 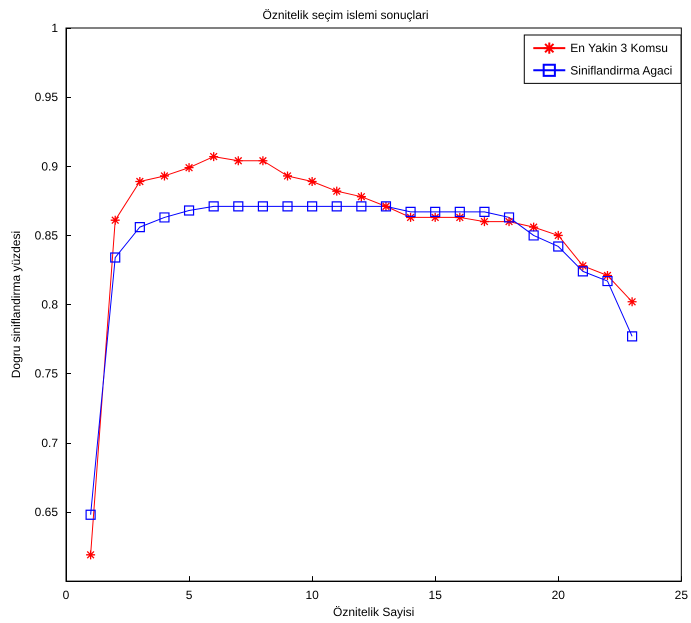 I want to click on x-tick-label: 10, so click(x=312, y=595).